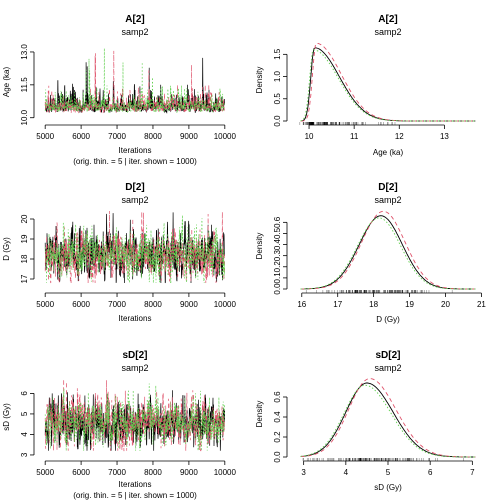 This screenshot has height=504, width=504. Describe the element at coordinates (277, 54) in the screenshot. I see `y-tick-label: 1.5` at that location.